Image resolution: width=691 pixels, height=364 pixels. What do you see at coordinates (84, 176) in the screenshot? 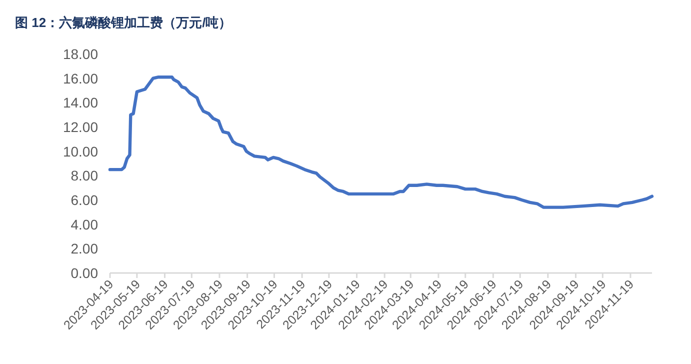
I see `y-tick-label: 8.00` at bounding box center [84, 176].